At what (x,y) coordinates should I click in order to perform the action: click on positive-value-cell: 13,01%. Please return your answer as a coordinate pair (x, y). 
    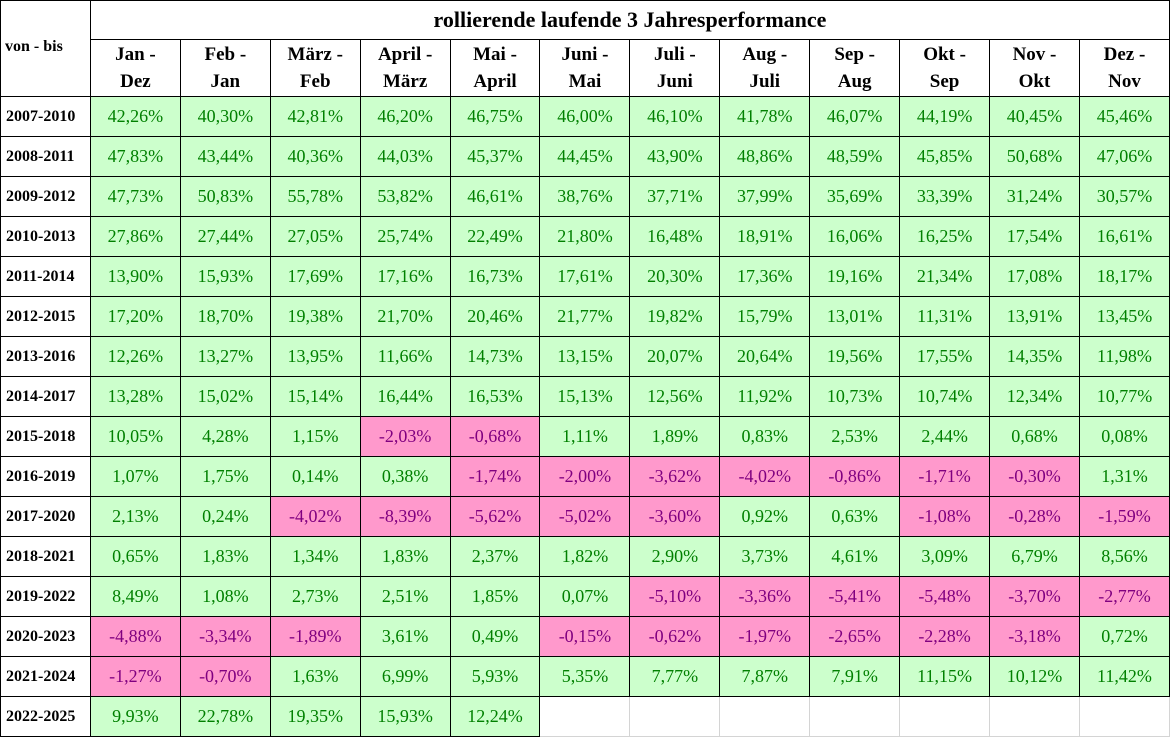
    Looking at the image, I should click on (855, 316).